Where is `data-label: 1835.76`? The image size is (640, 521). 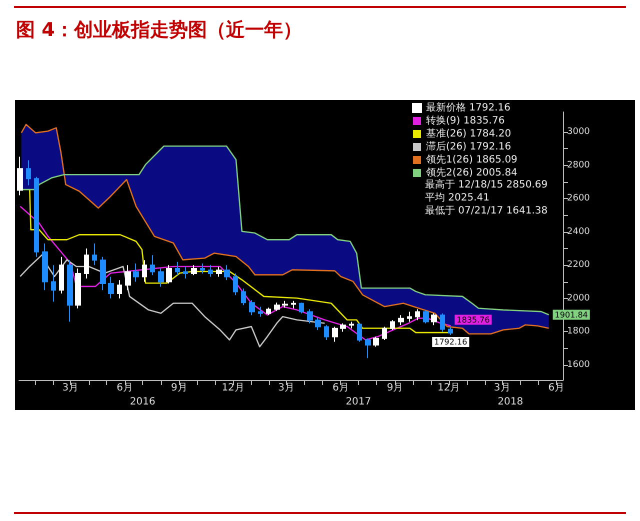
data-label: 1835.76 is located at coordinates (473, 319).